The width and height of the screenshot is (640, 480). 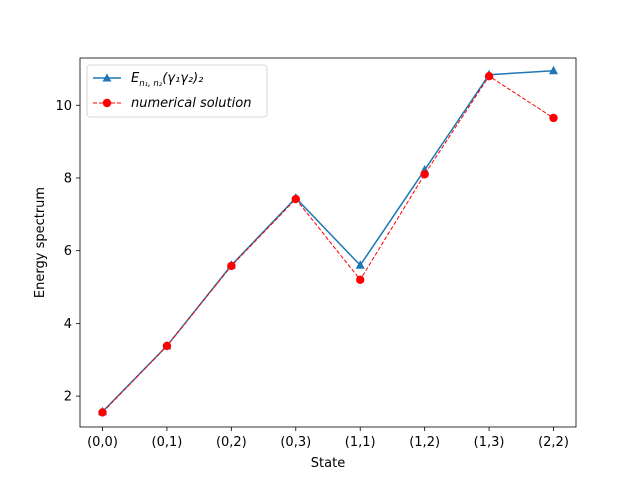 I want to click on legend-rest: (γ₁γ₂)₂, so click(x=182, y=78).